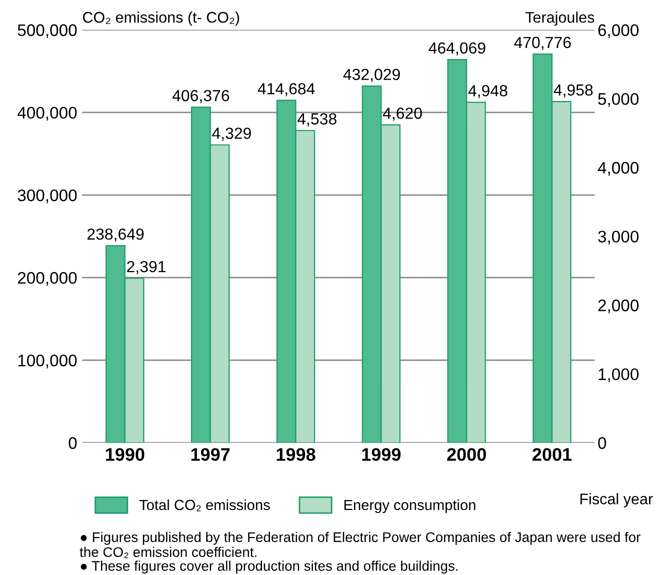  What do you see at coordinates (47, 279) in the screenshot?
I see `y-tick-label: 200,000` at bounding box center [47, 279].